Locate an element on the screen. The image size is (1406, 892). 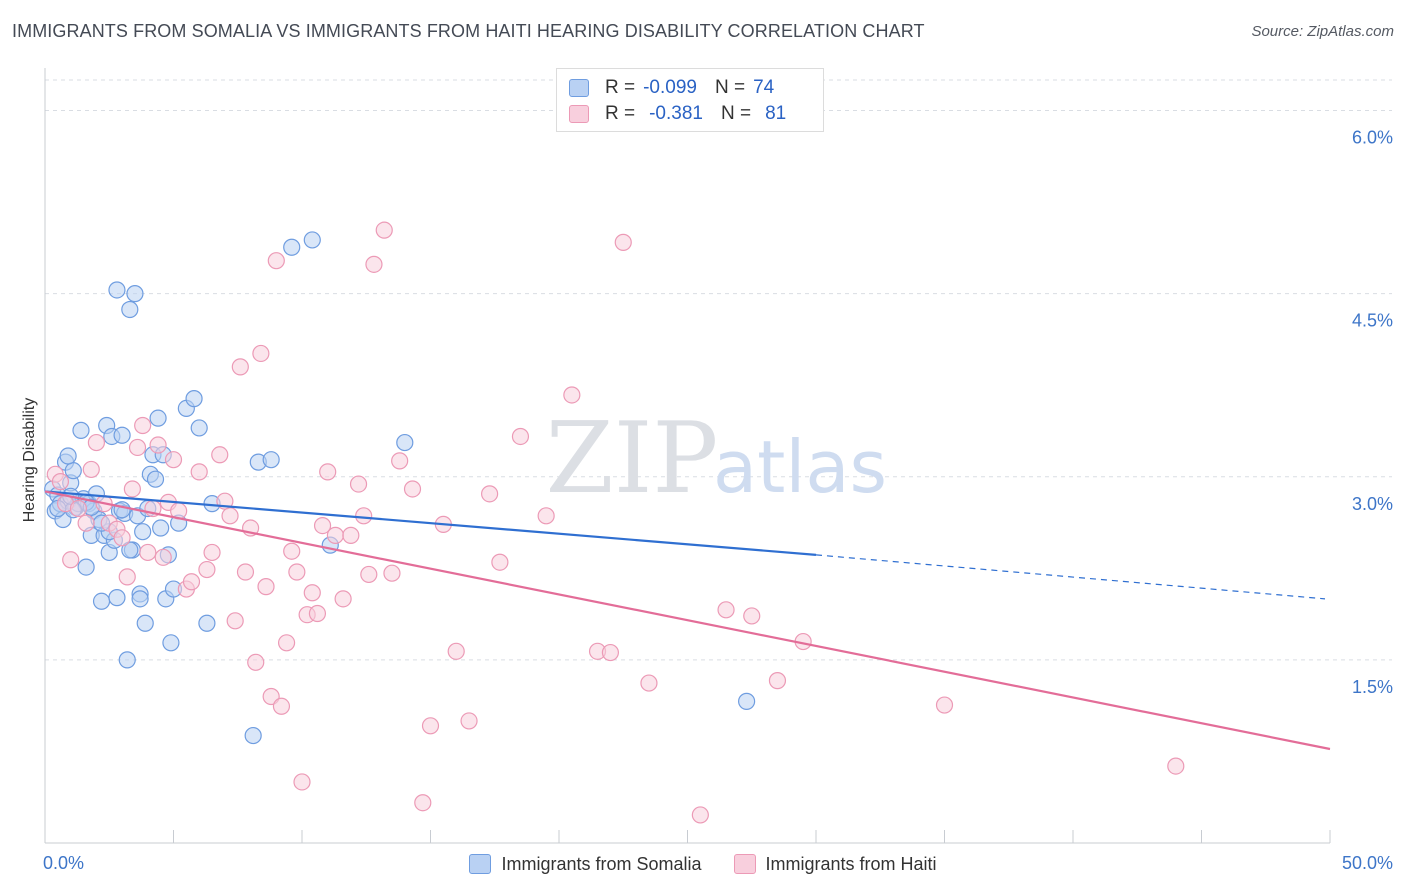
watermark: ZIP atlas is located at coordinates (716, 459).